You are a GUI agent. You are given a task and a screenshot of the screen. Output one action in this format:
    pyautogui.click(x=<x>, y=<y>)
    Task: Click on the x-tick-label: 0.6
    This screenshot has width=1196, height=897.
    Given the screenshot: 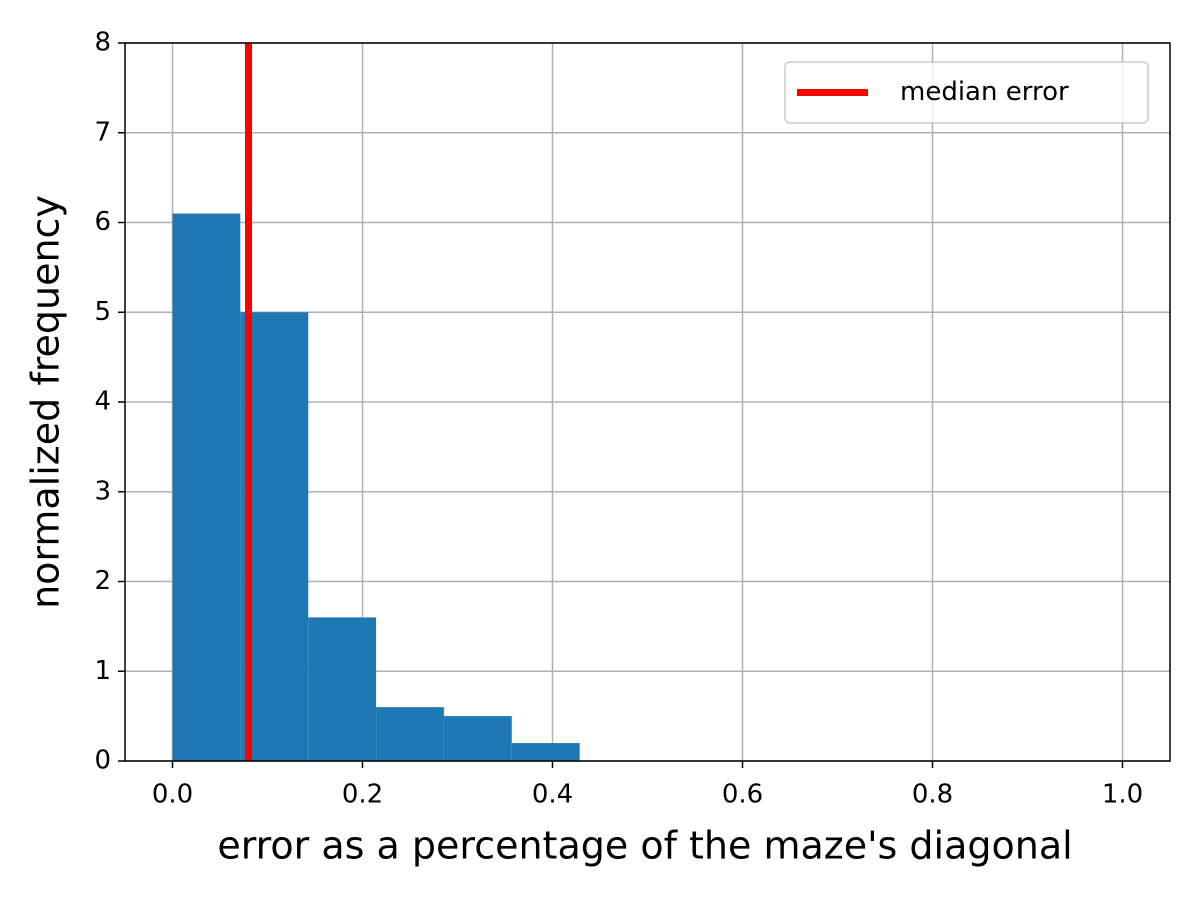 What is the action you would take?
    pyautogui.click(x=742, y=795)
    